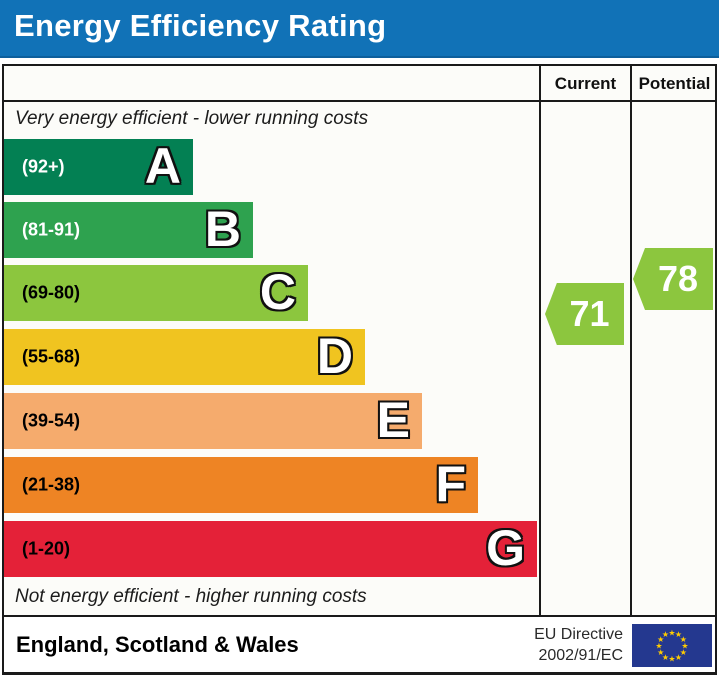 This screenshot has width=719, height=675. I want to click on band-range-label: (55-68), so click(51, 356).